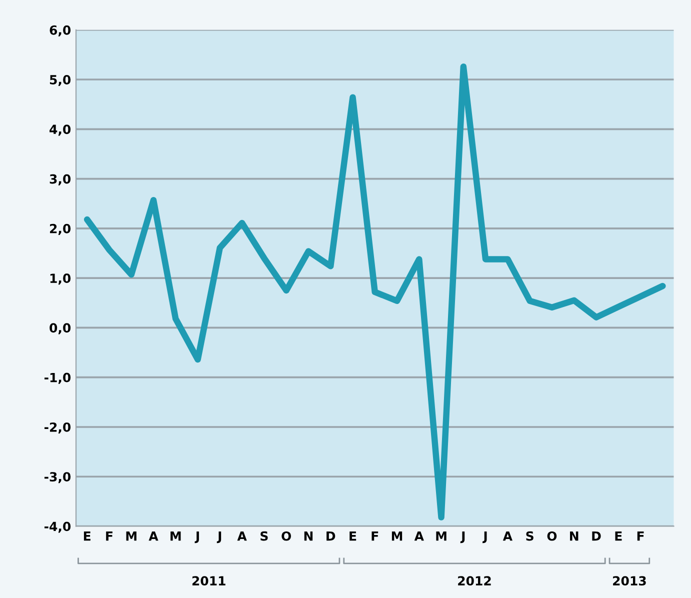 This screenshot has height=598, width=691. Describe the element at coordinates (209, 581) in the screenshot. I see `text: 2011` at that location.